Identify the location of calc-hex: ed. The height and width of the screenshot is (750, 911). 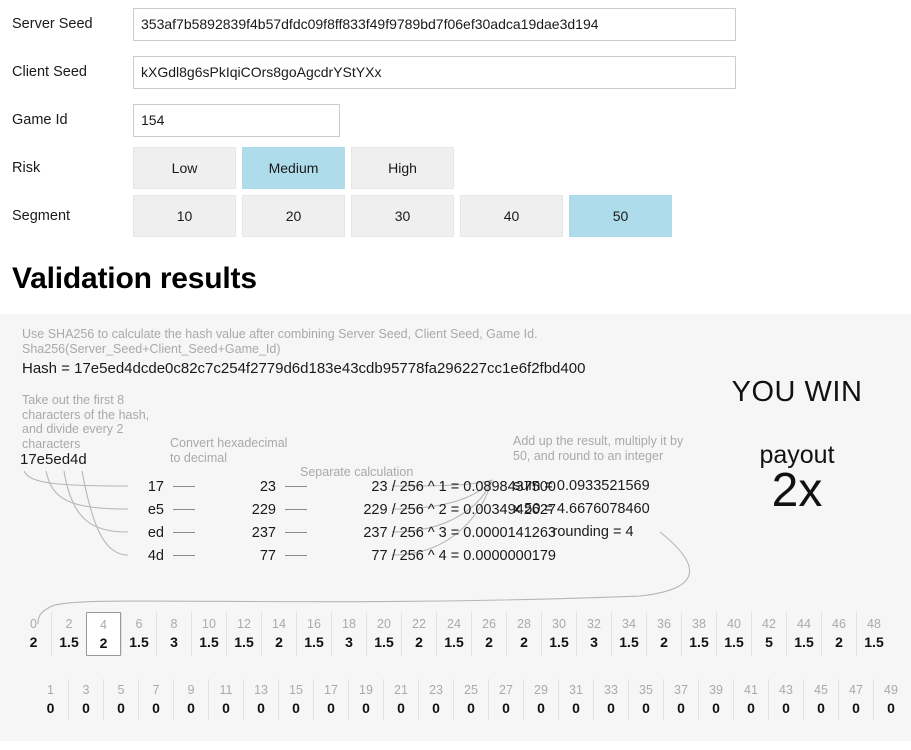
(155, 532).